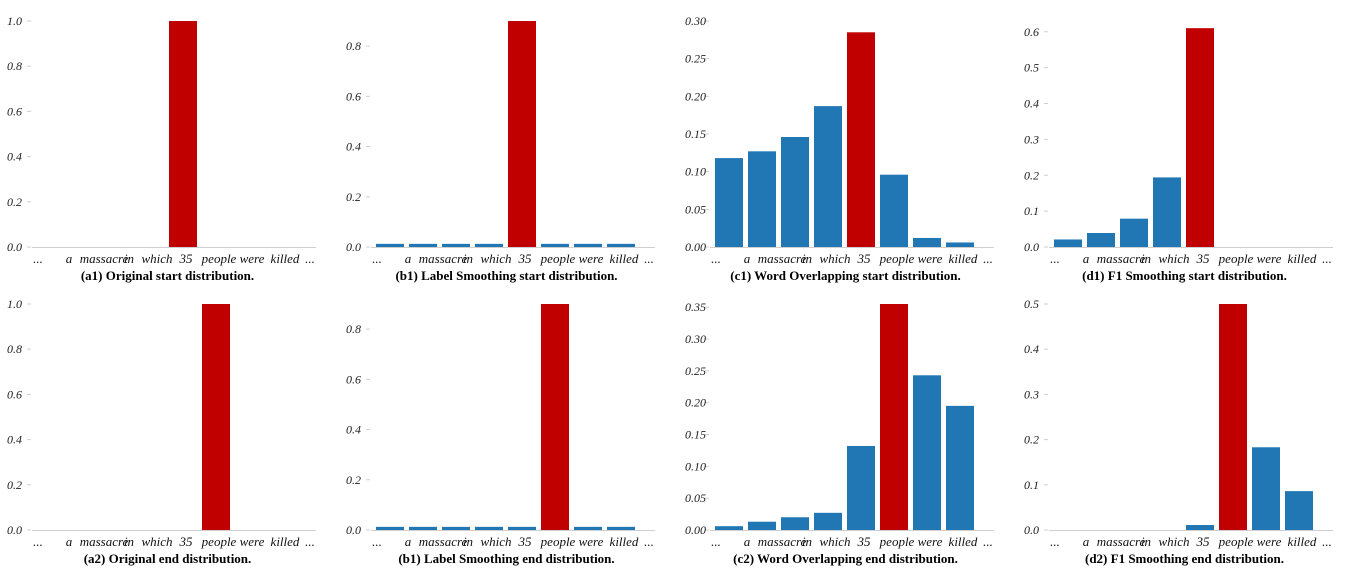  Describe the element at coordinates (695, 339) in the screenshot. I see `y-tick-label: 0.30` at that location.